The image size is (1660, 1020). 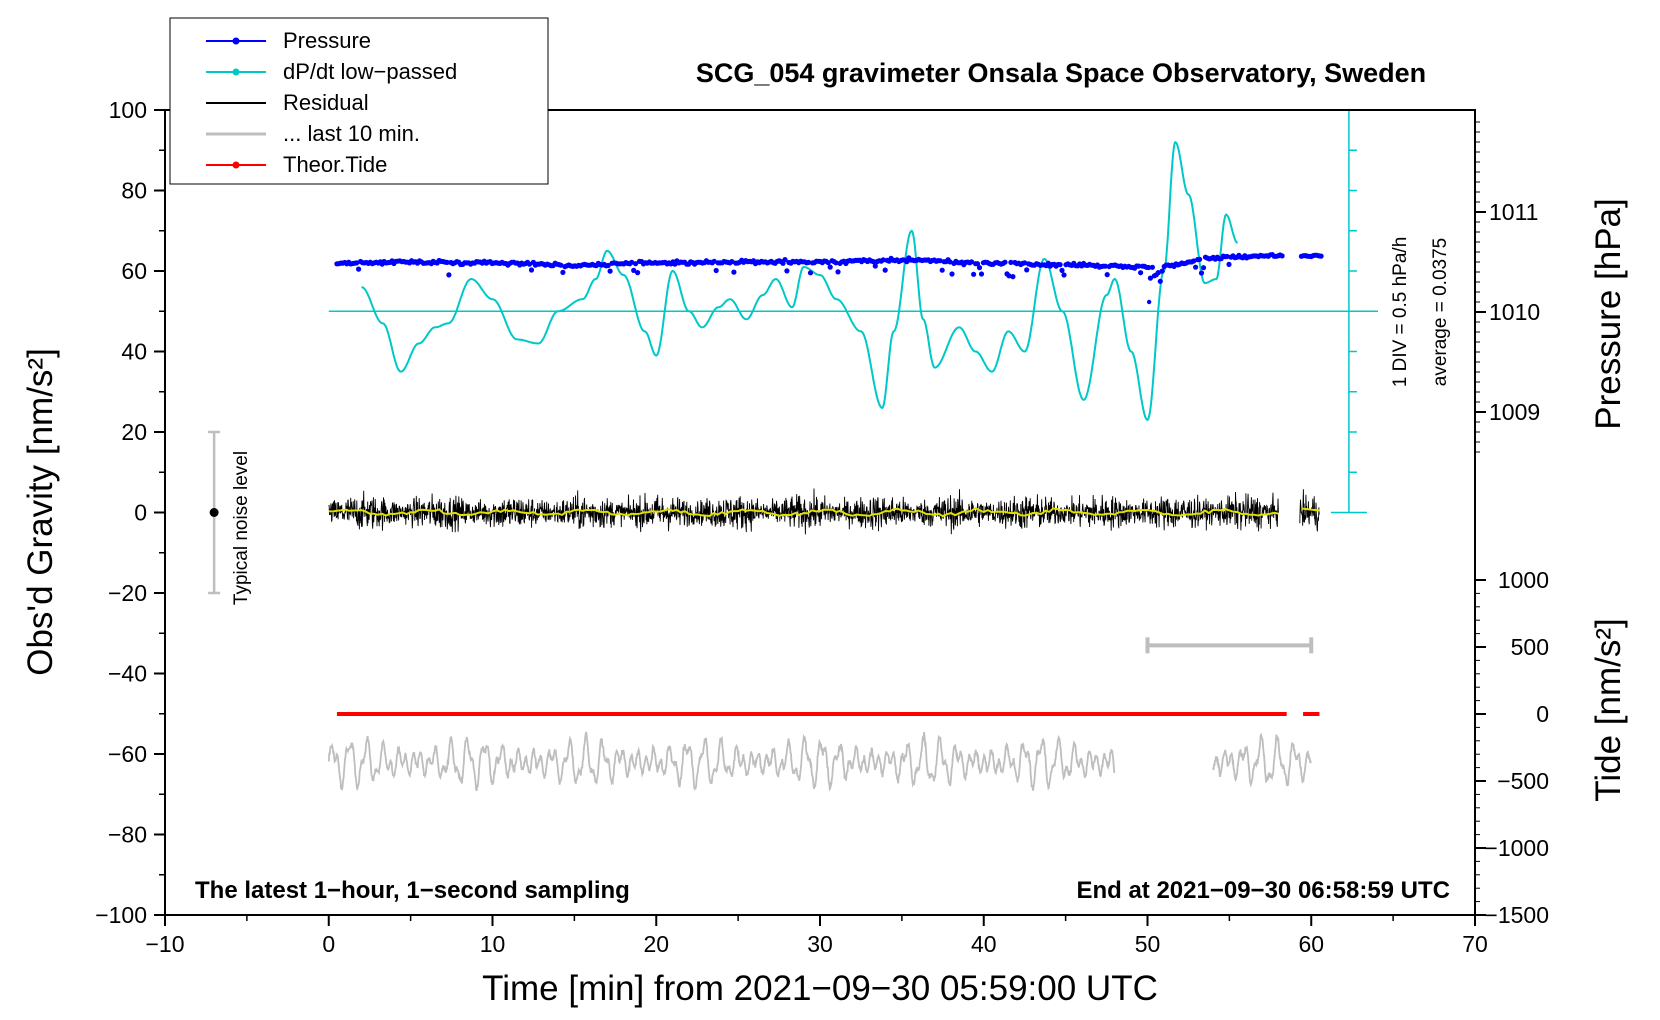 I want to click on y-tick-label: 0, so click(x=140, y=513).